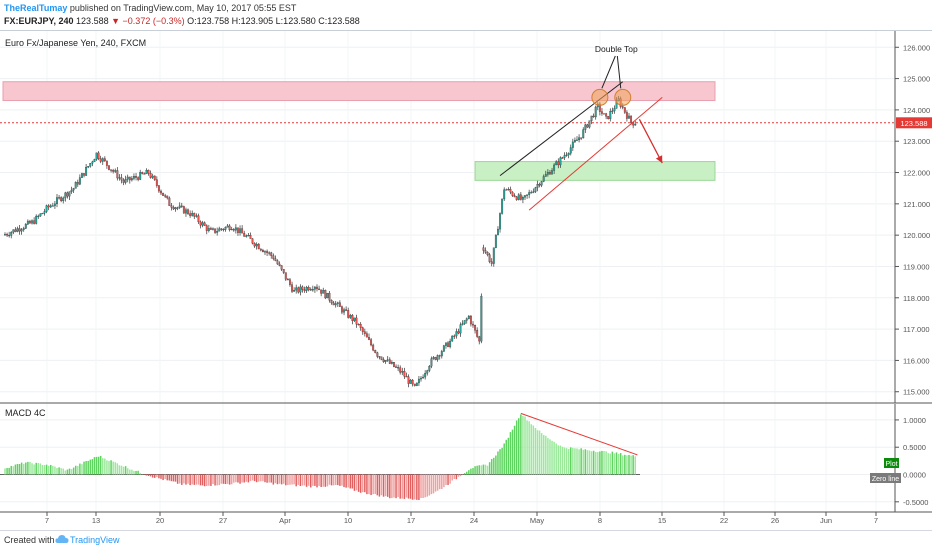  What do you see at coordinates (579, 434) in the screenshot?
I see `macd-divergence-line` at bounding box center [579, 434].